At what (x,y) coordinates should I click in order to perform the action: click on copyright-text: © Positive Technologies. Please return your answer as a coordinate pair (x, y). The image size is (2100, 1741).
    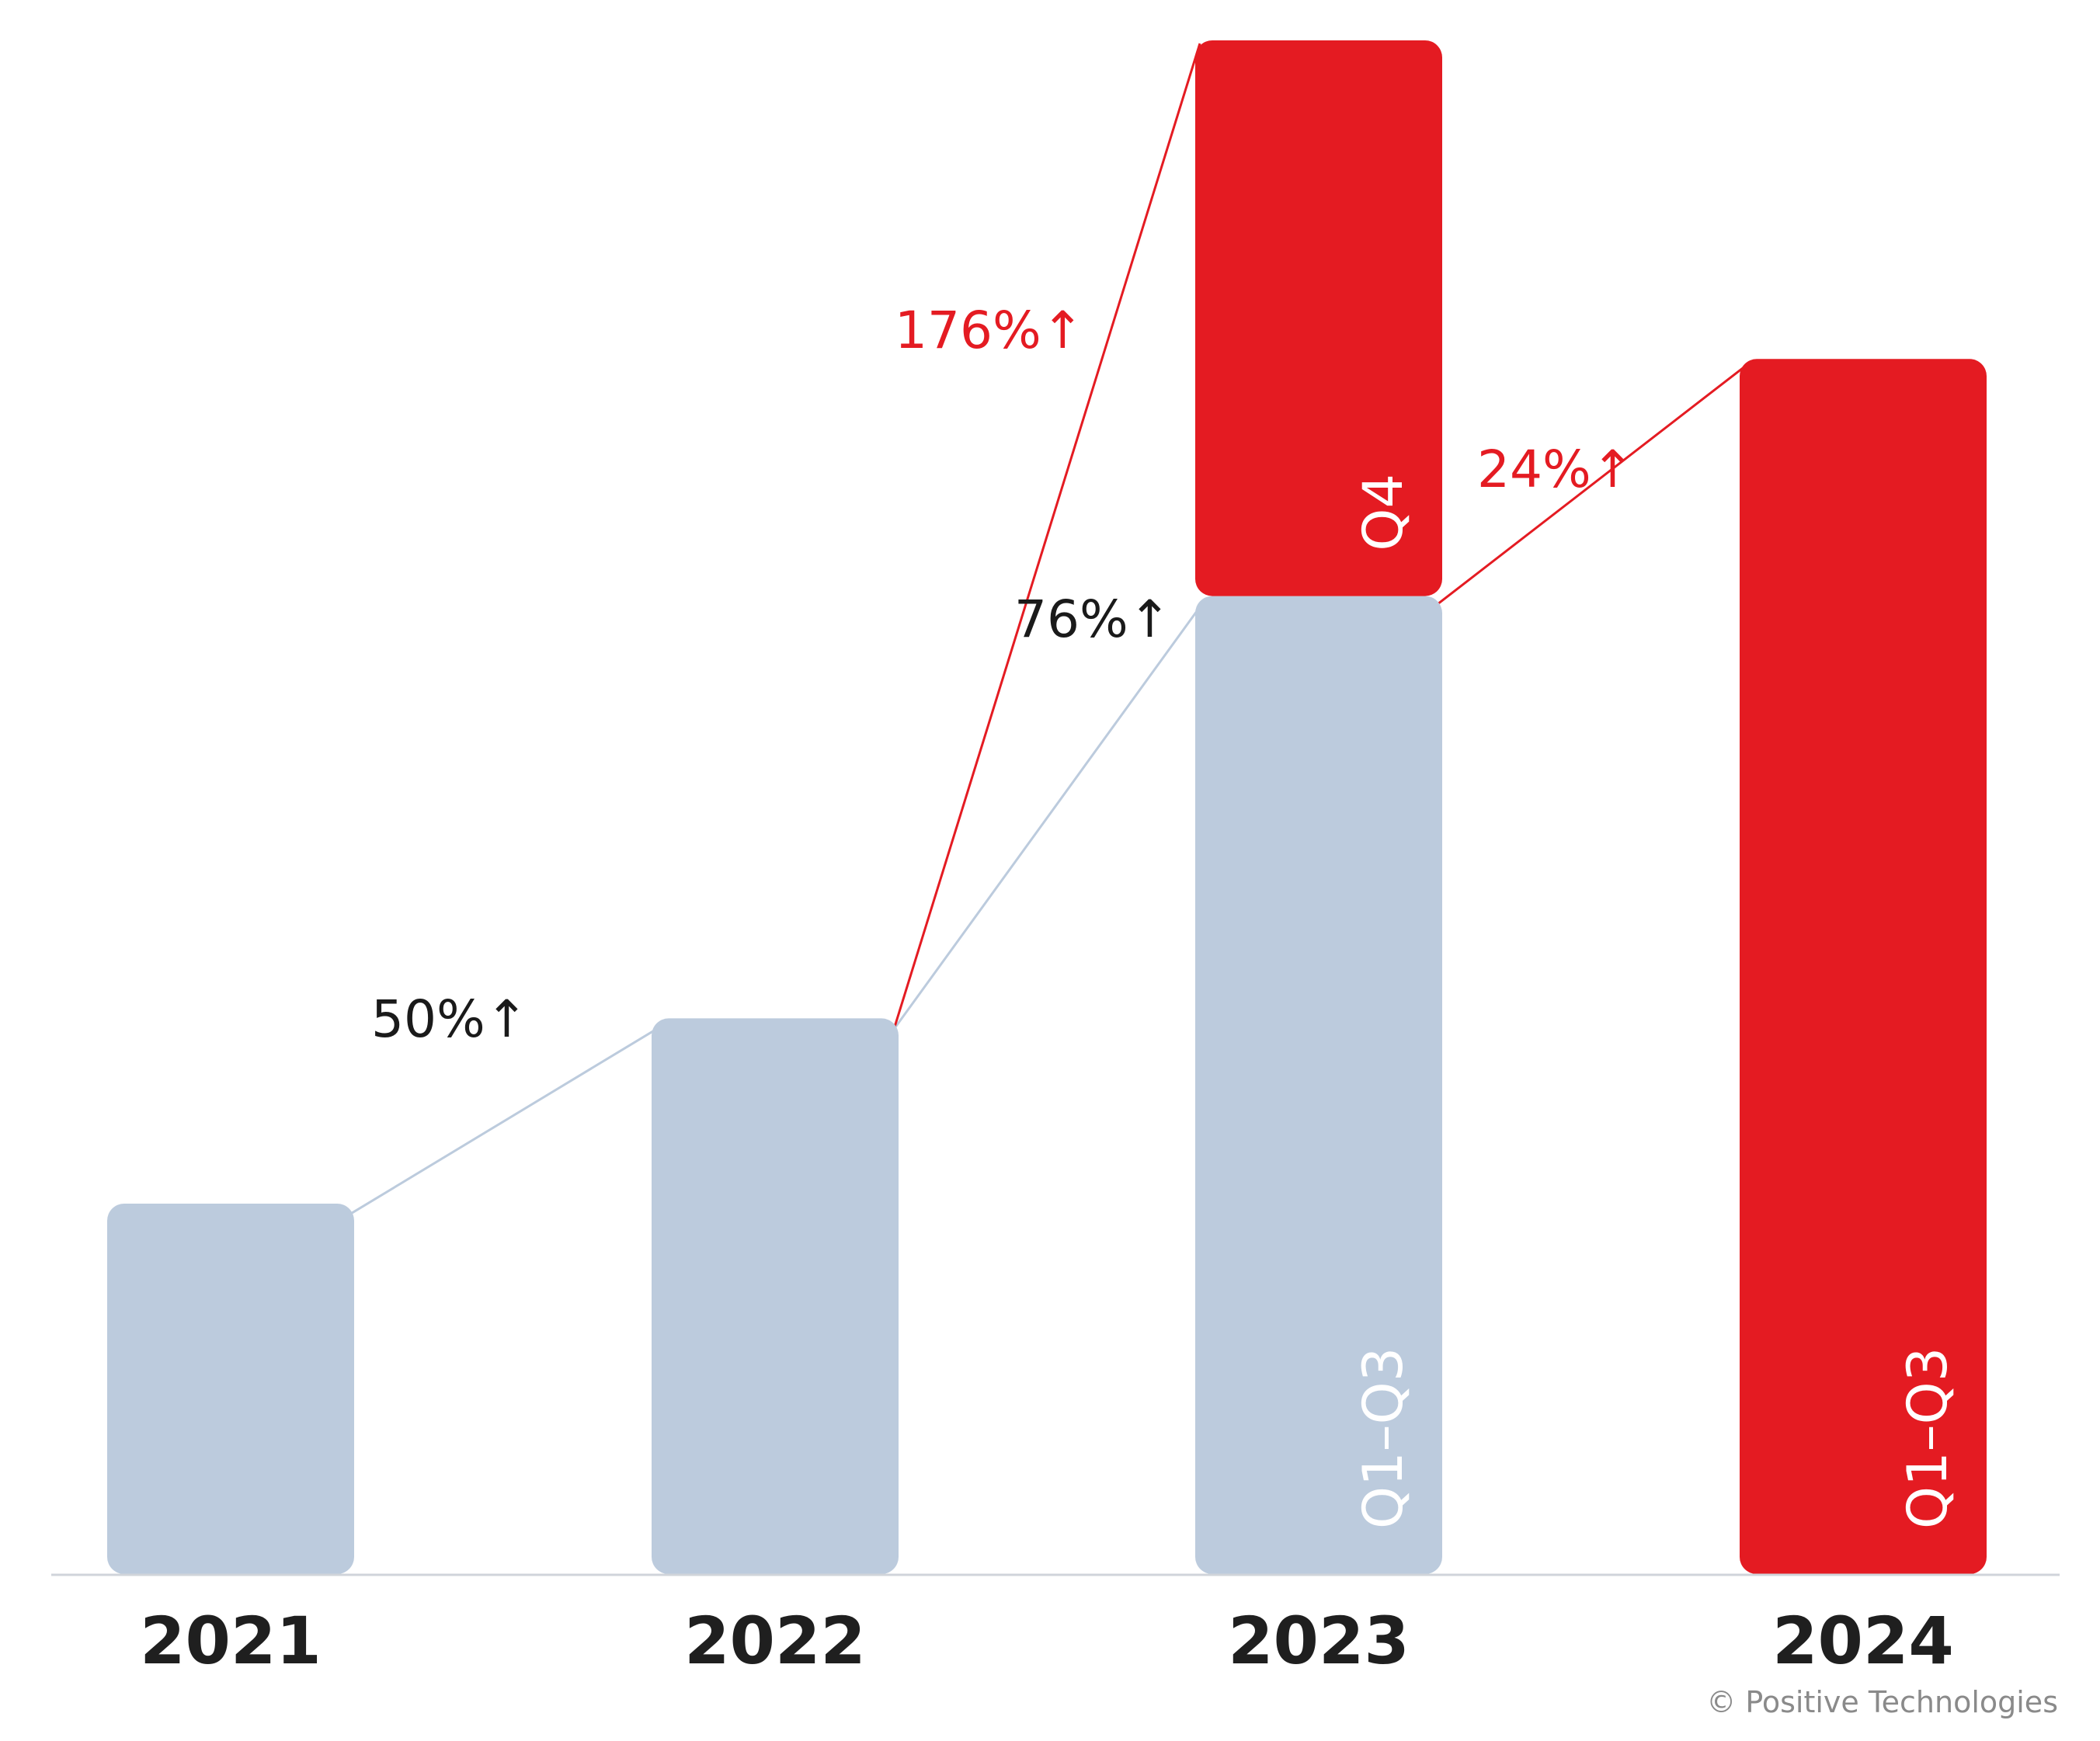
    Looking at the image, I should click on (1882, 1702).